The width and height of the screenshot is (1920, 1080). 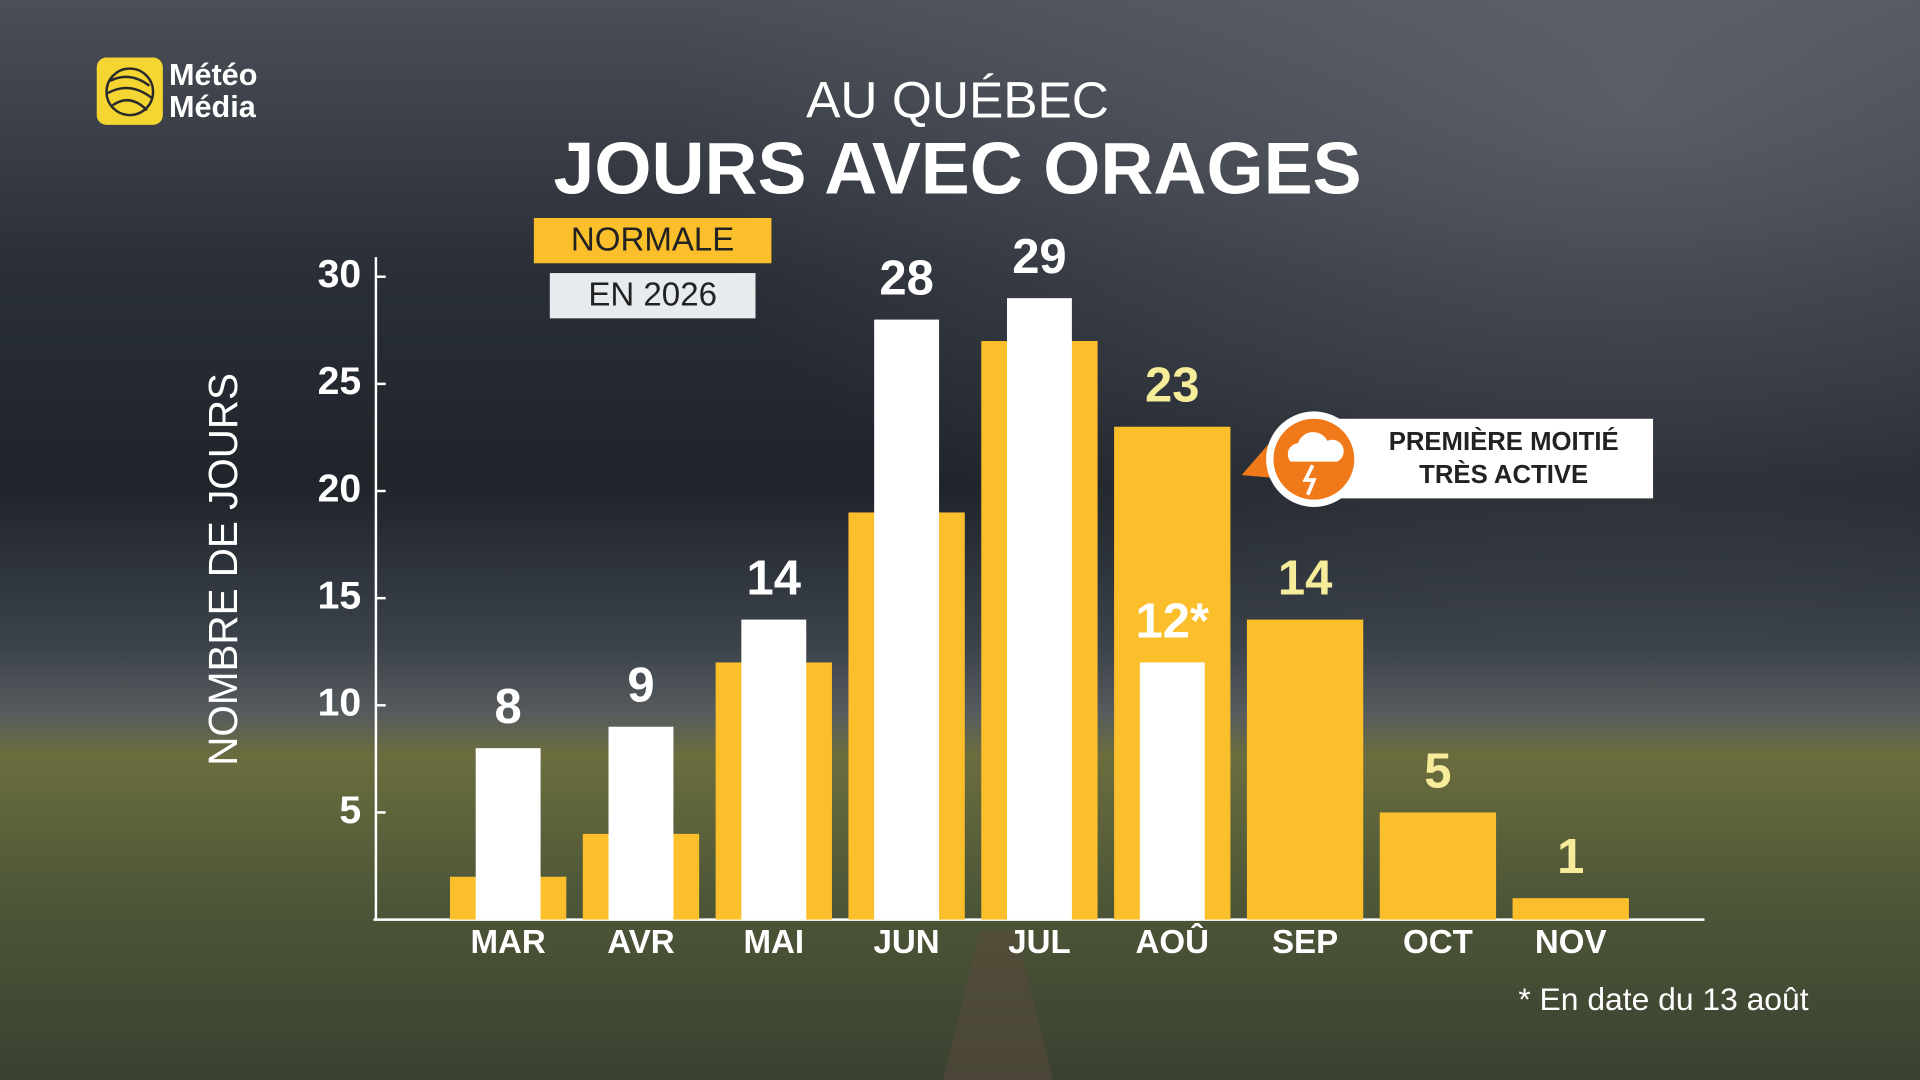 I want to click on value-label: 5, so click(x=1437, y=771).